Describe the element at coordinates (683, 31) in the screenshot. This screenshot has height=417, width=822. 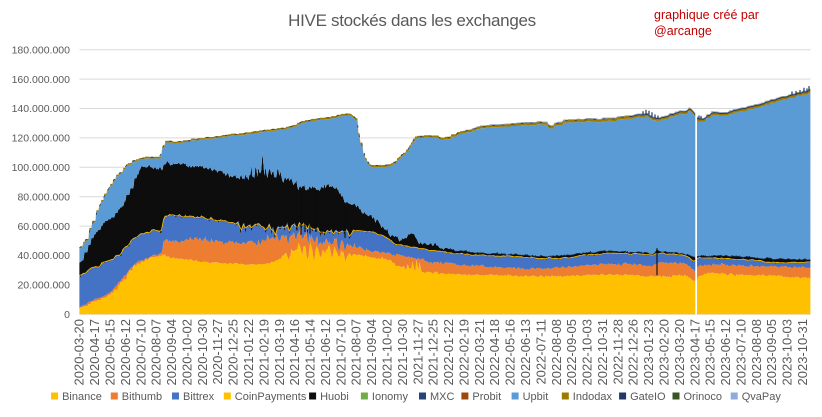
I see `svg-text: @arcange` at that location.